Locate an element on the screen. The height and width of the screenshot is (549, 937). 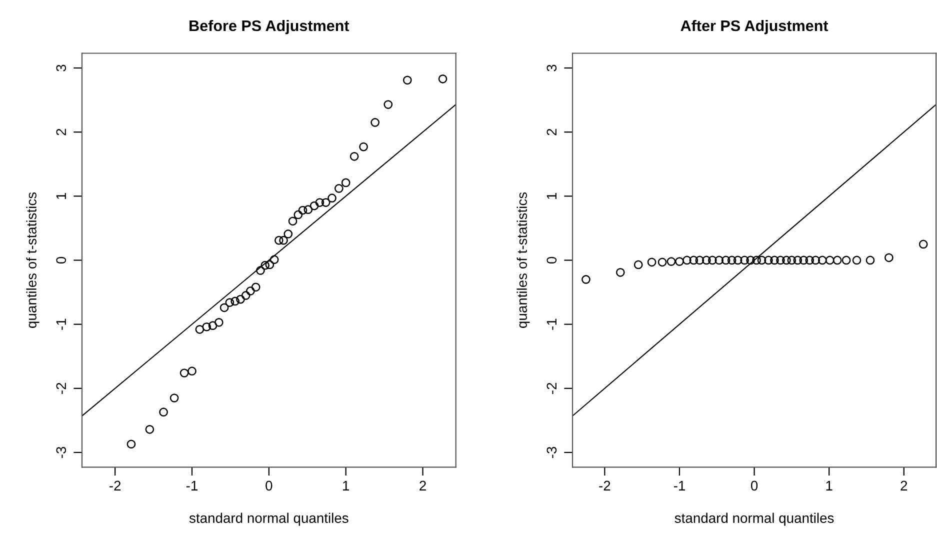
chart-title: After PS Adjustment is located at coordinates (754, 27).